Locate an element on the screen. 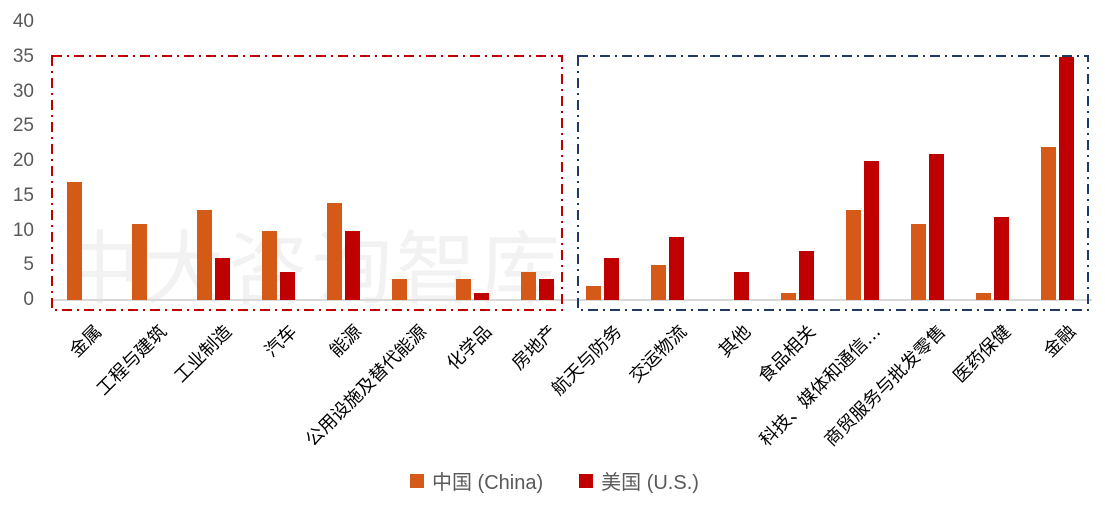 Image resolution: width=1105 pixels, height=510 pixels. y-tick-label: 10 is located at coordinates (23, 230).